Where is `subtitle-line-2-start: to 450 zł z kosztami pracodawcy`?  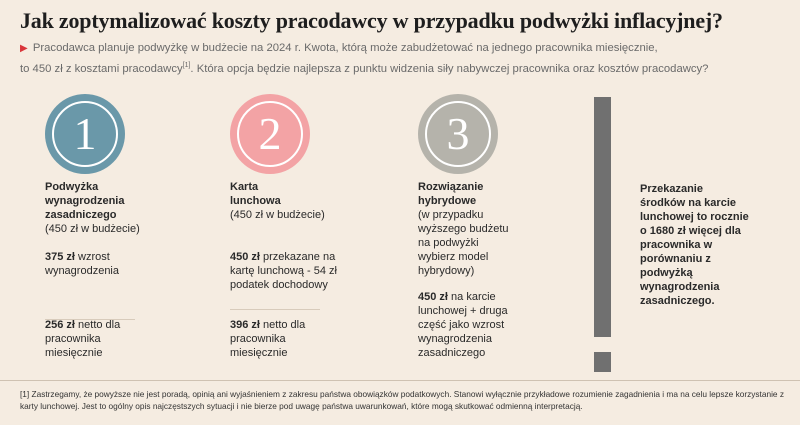 subtitle-line-2-start: to 450 zł z kosztami pracodawcy is located at coordinates (101, 68).